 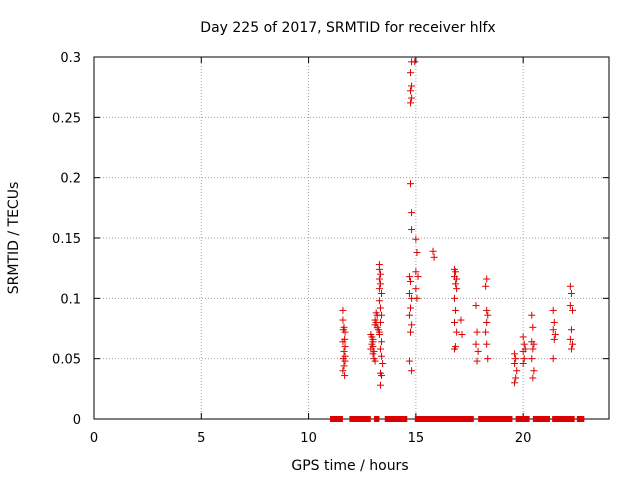 What do you see at coordinates (70, 299) in the screenshot?
I see `y-tick-label: 0.1` at bounding box center [70, 299].